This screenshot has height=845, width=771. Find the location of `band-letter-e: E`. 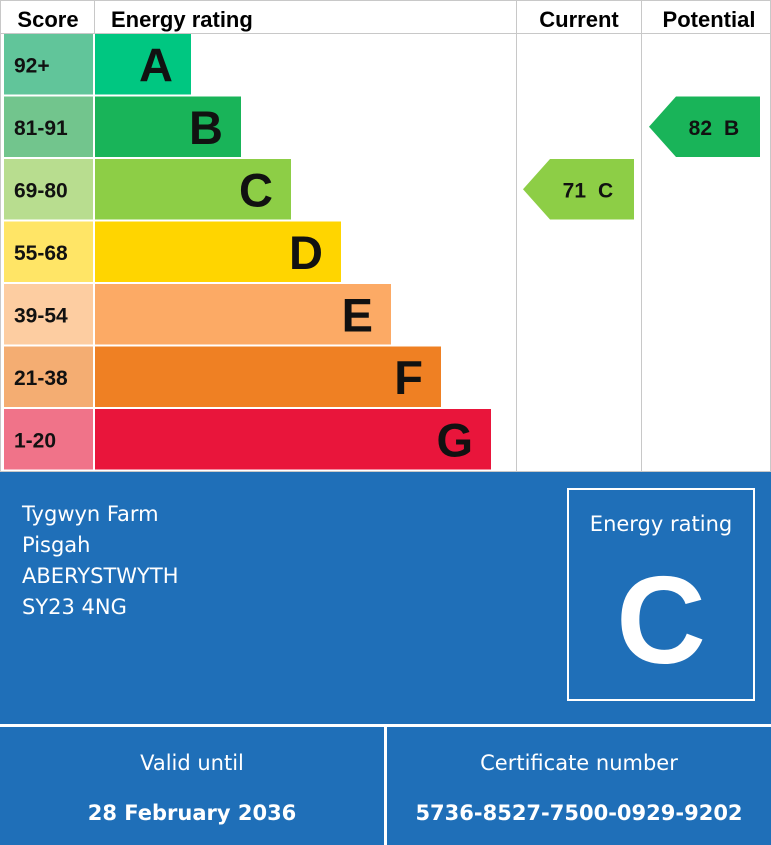

band-letter-e: E is located at coordinates (357, 314).